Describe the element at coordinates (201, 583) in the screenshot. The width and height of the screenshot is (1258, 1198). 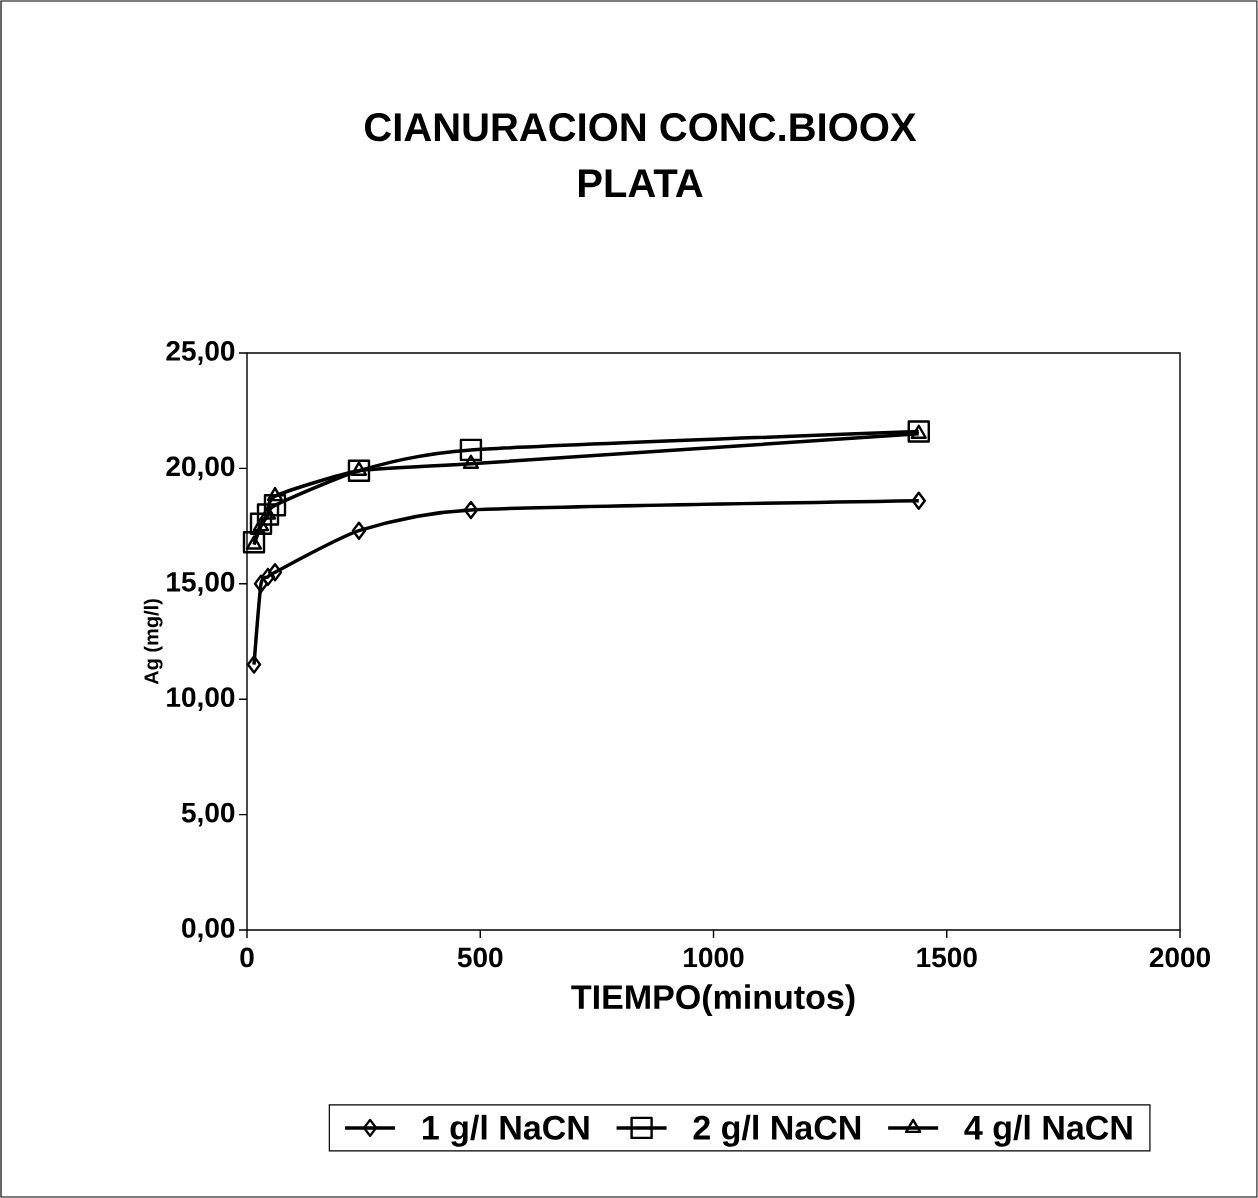
I see `y-tick-label: 15,00` at that location.